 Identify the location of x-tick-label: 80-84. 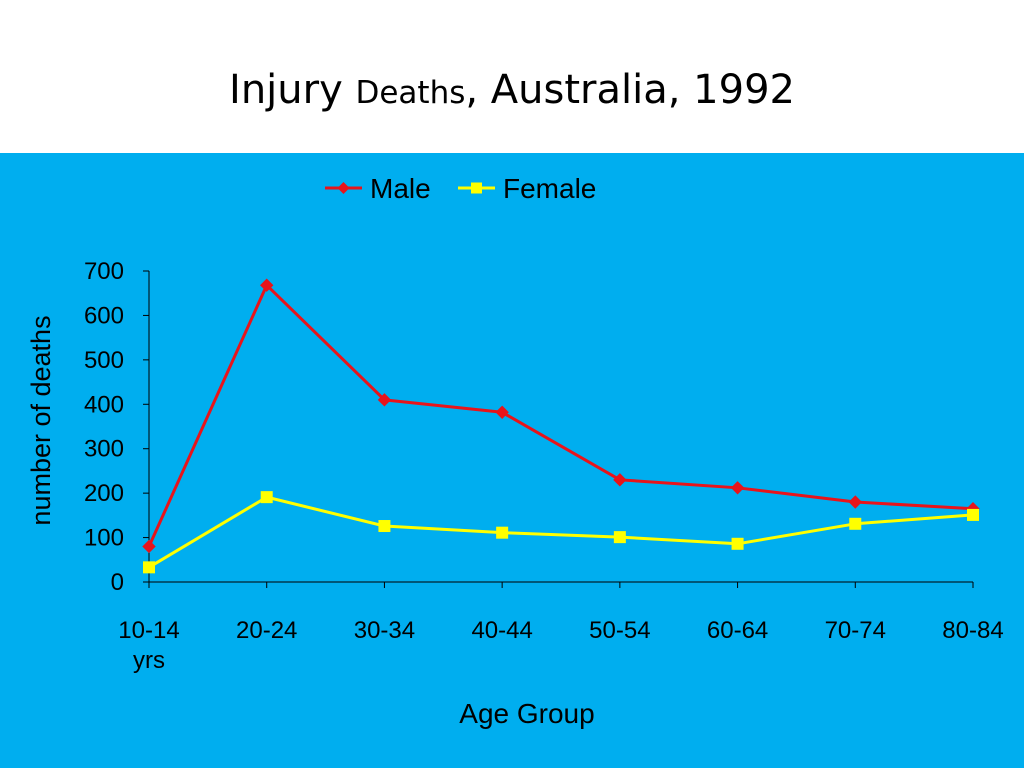
(972, 630).